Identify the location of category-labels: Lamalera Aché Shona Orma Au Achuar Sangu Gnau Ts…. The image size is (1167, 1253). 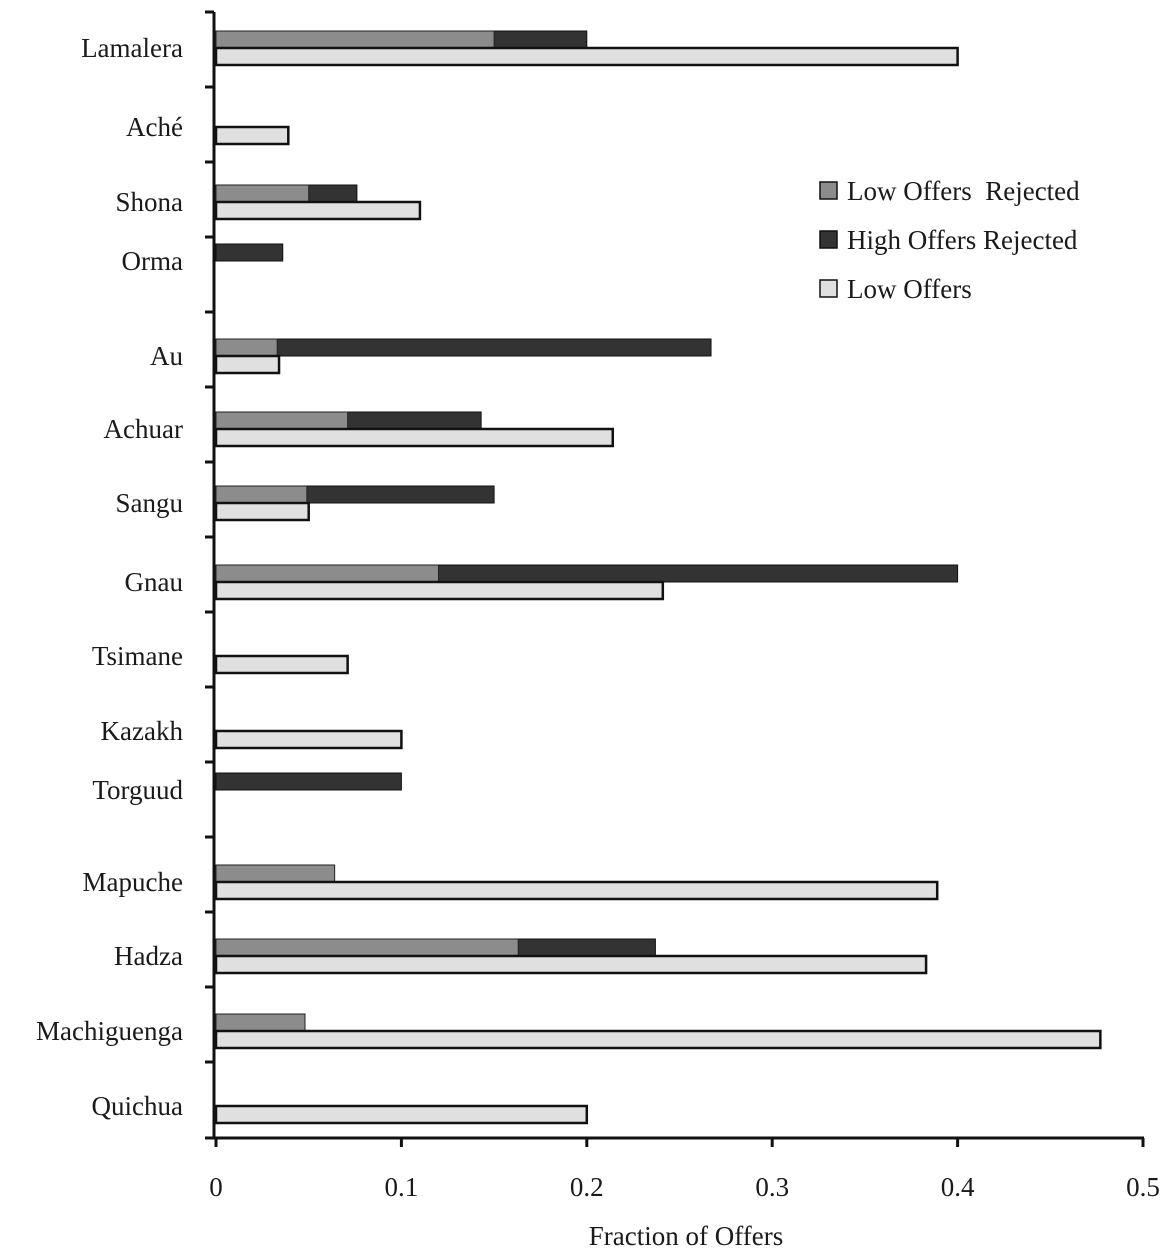
(109, 577).